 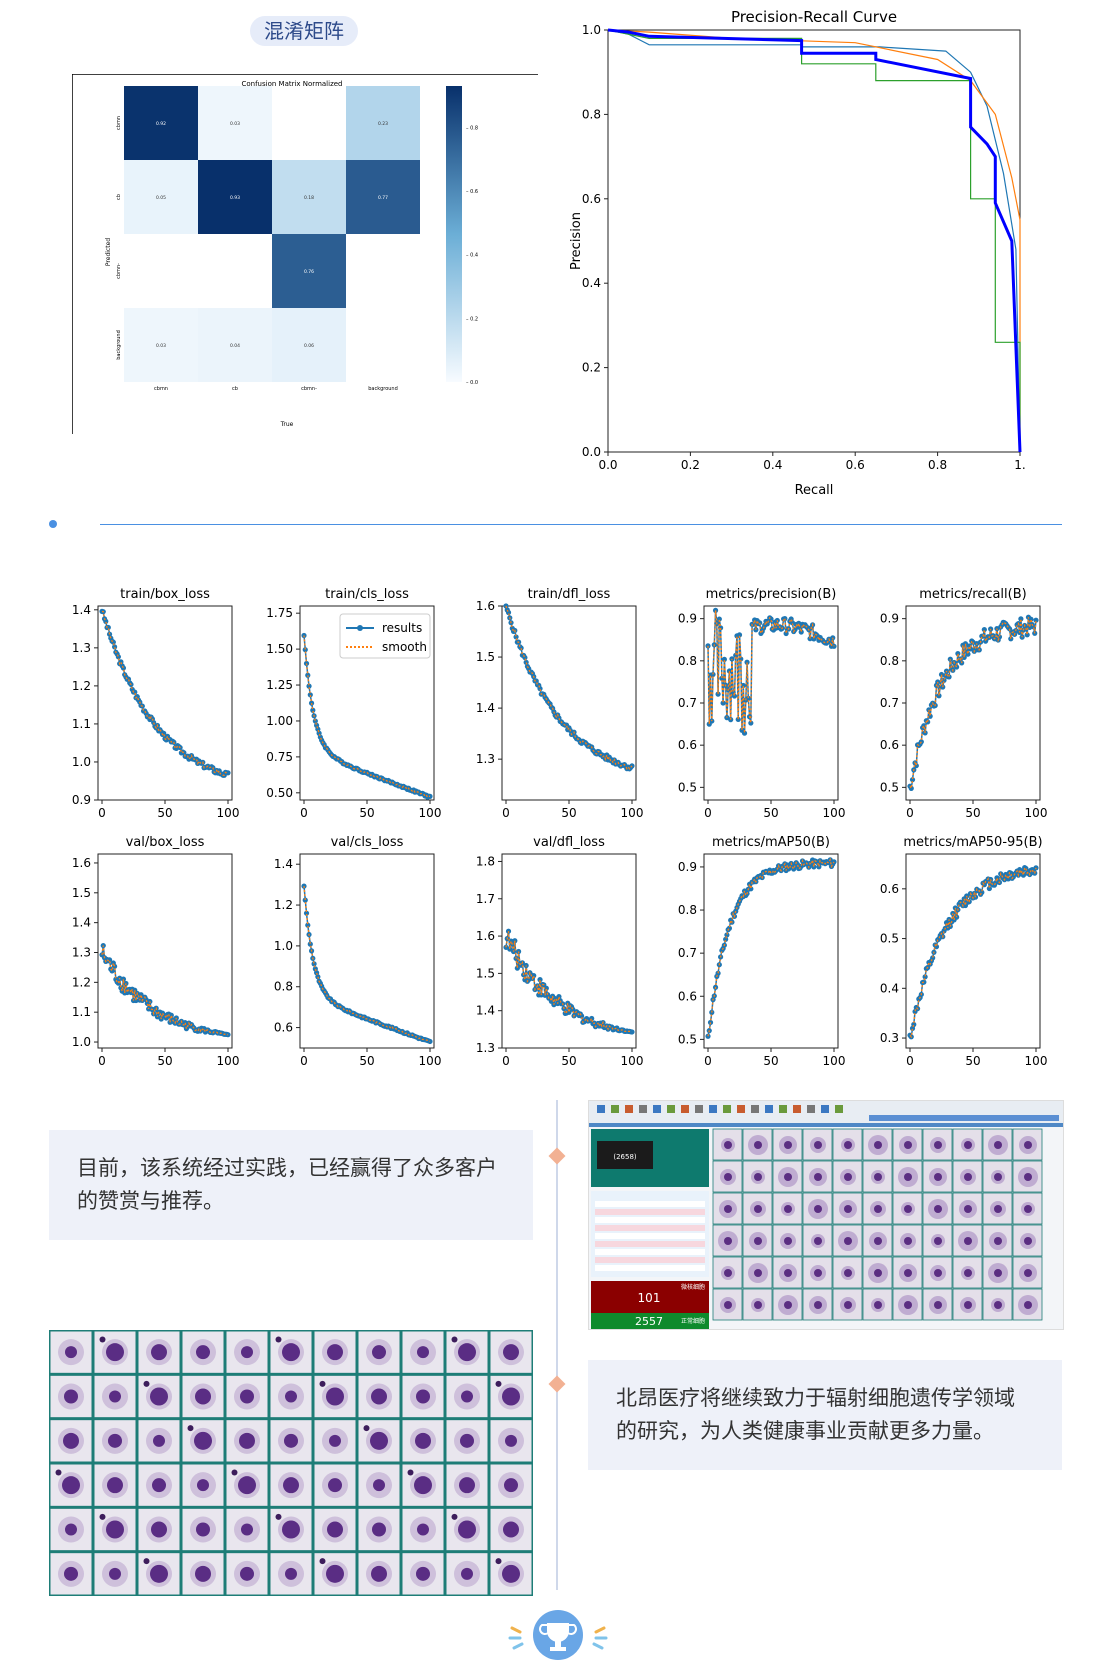 I want to click on plot-title: val/box_loss, so click(x=165, y=842).